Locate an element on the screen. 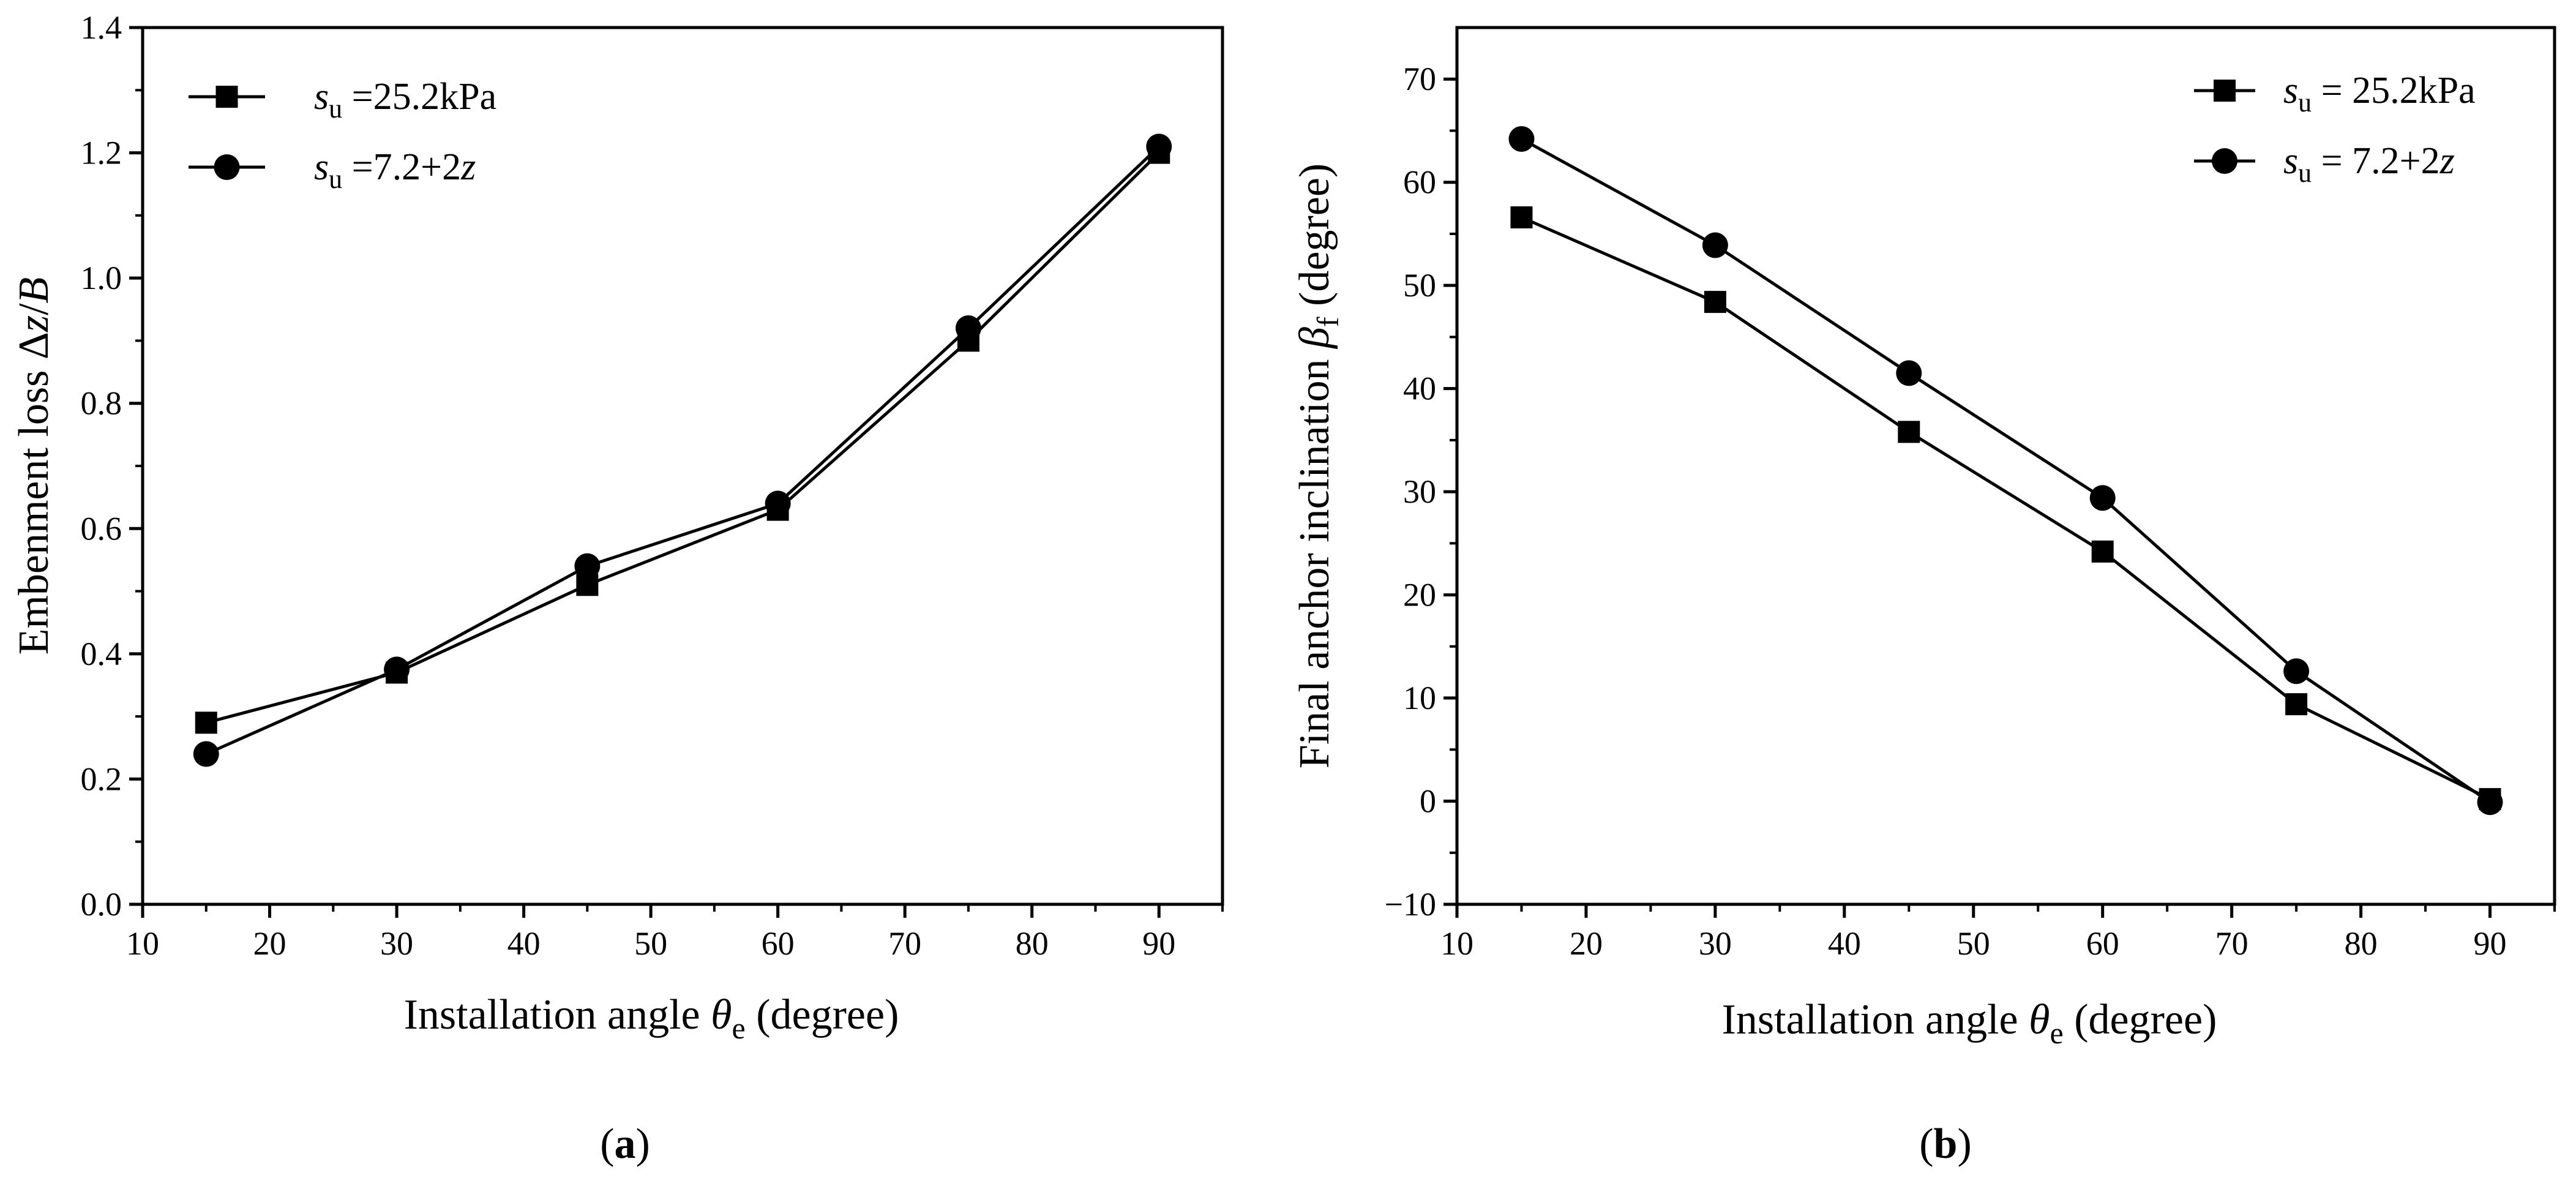  y-title-b: B is located at coordinates (34, 290).